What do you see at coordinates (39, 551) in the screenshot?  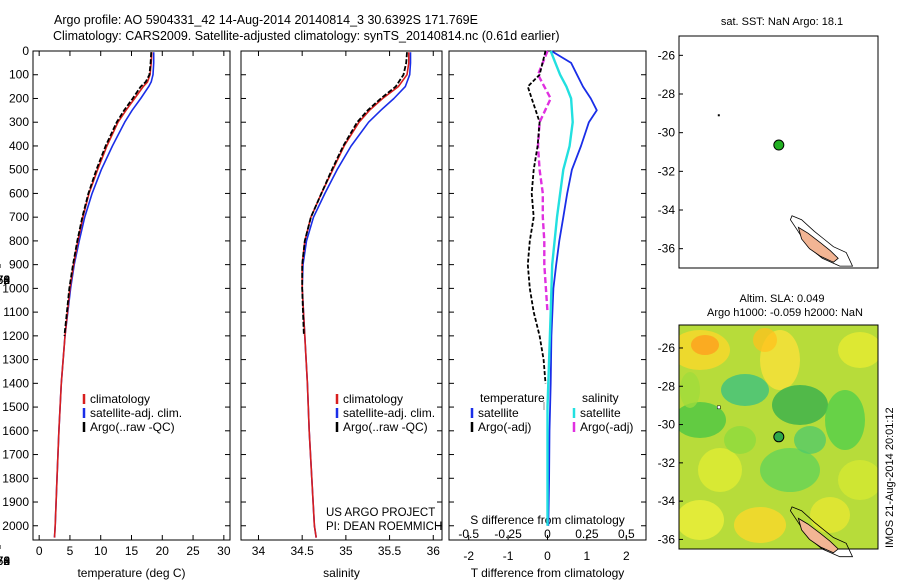 I see `temperature-xtick-label: 0` at bounding box center [39, 551].